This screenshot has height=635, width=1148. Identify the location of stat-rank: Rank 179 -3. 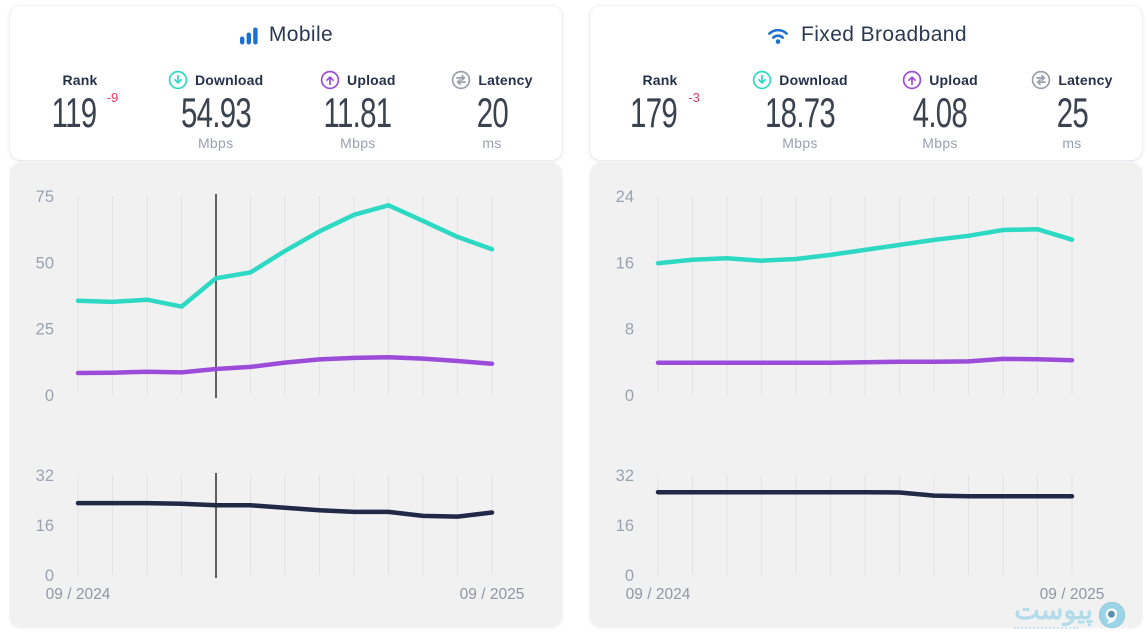
(660, 110).